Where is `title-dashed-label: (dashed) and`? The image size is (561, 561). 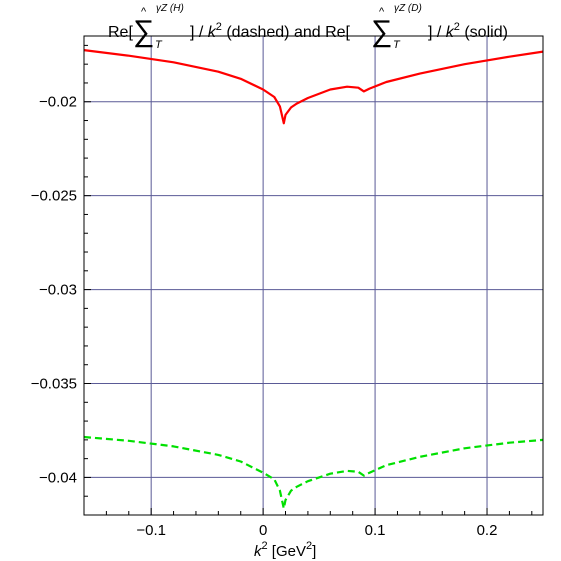 title-dashed-label: (dashed) and is located at coordinates (273, 32).